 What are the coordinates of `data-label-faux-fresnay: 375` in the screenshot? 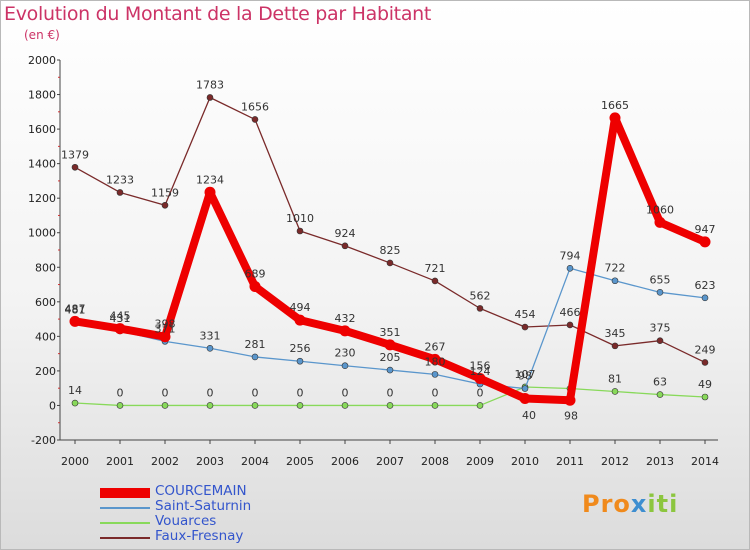 It's located at (660, 328).